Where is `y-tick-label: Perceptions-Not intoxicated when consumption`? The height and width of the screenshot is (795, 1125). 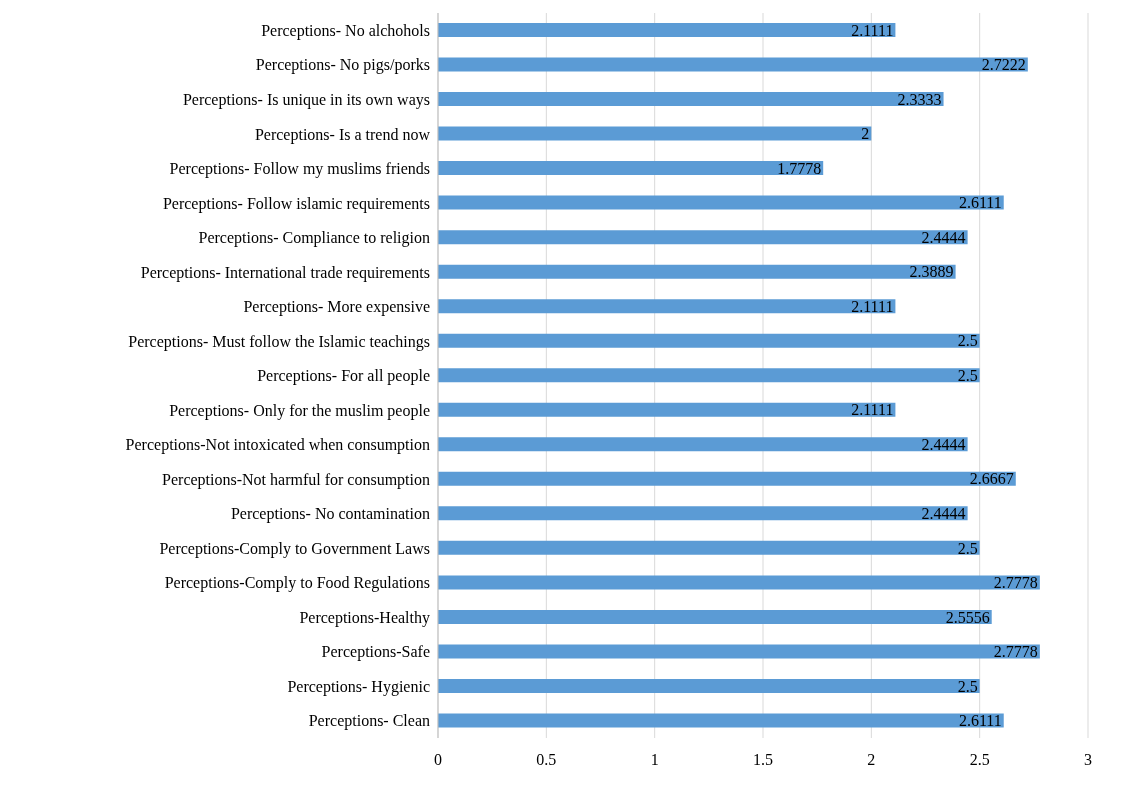
y-tick-label: Perceptions-Not intoxicated when consumption is located at coordinates (277, 445).